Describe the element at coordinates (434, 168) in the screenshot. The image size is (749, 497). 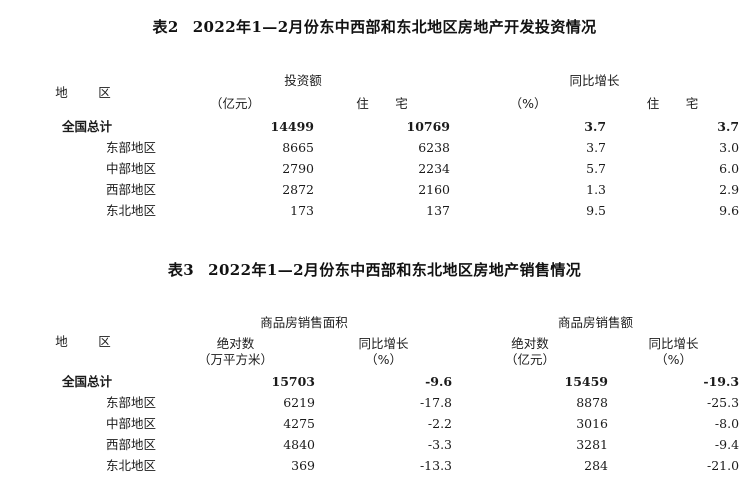
I see `table2-row-2-investment-residential: 2234` at that location.